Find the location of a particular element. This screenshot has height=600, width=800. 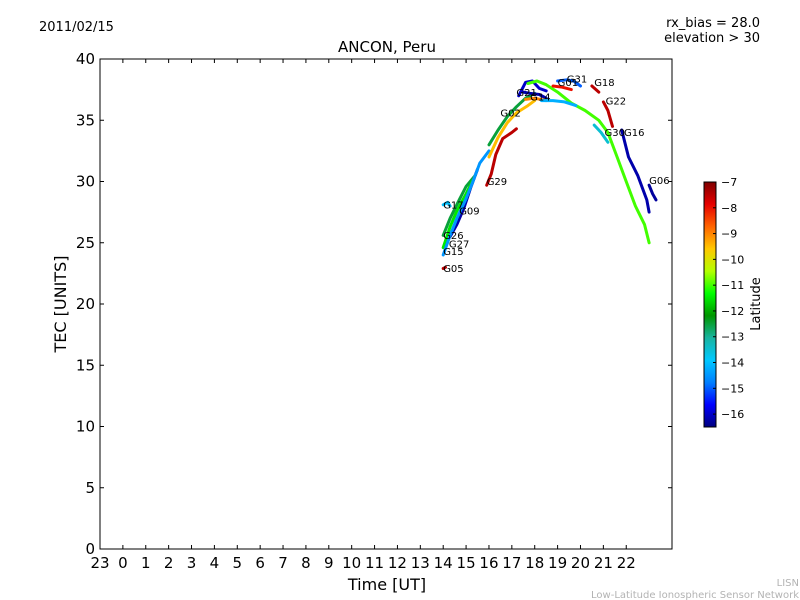

series-line-g14 is located at coordinates (534, 95).